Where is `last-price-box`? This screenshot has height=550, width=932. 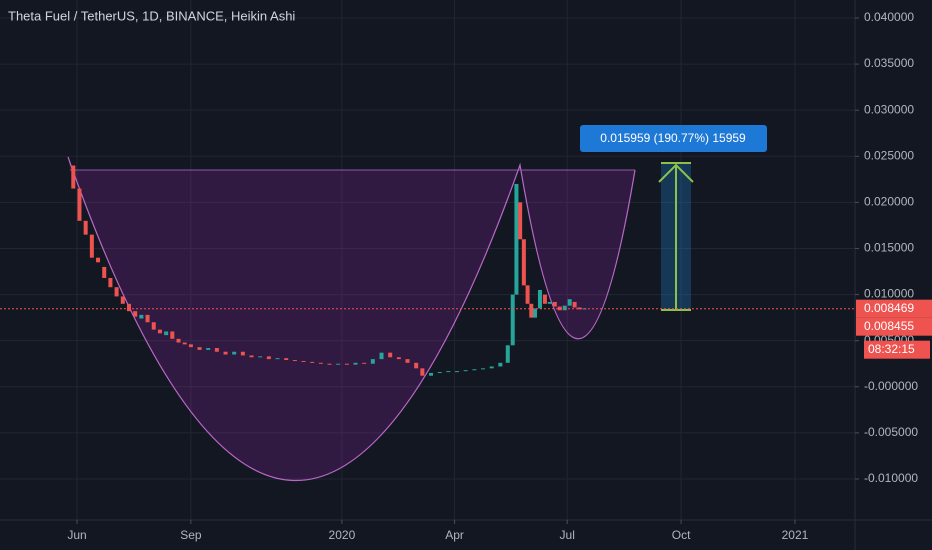 last-price-box is located at coordinates (894, 308).